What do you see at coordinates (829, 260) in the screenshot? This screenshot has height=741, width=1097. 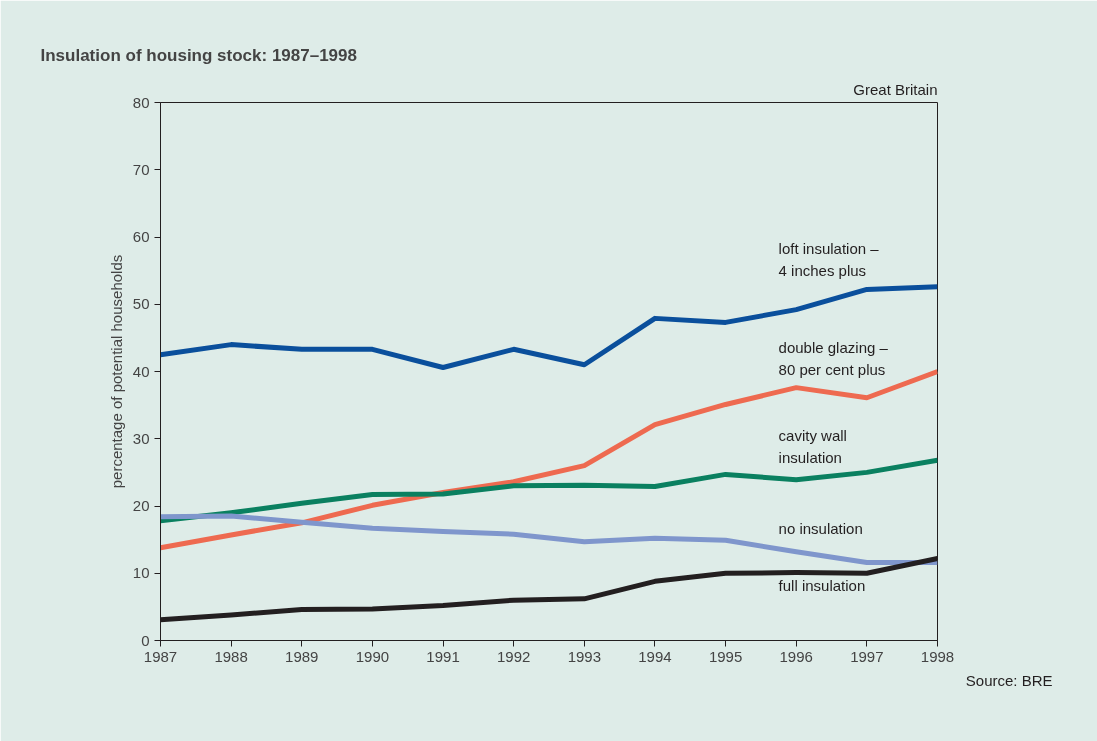 I see `series-label: loft insulation – 4 inches plus` at bounding box center [829, 260].